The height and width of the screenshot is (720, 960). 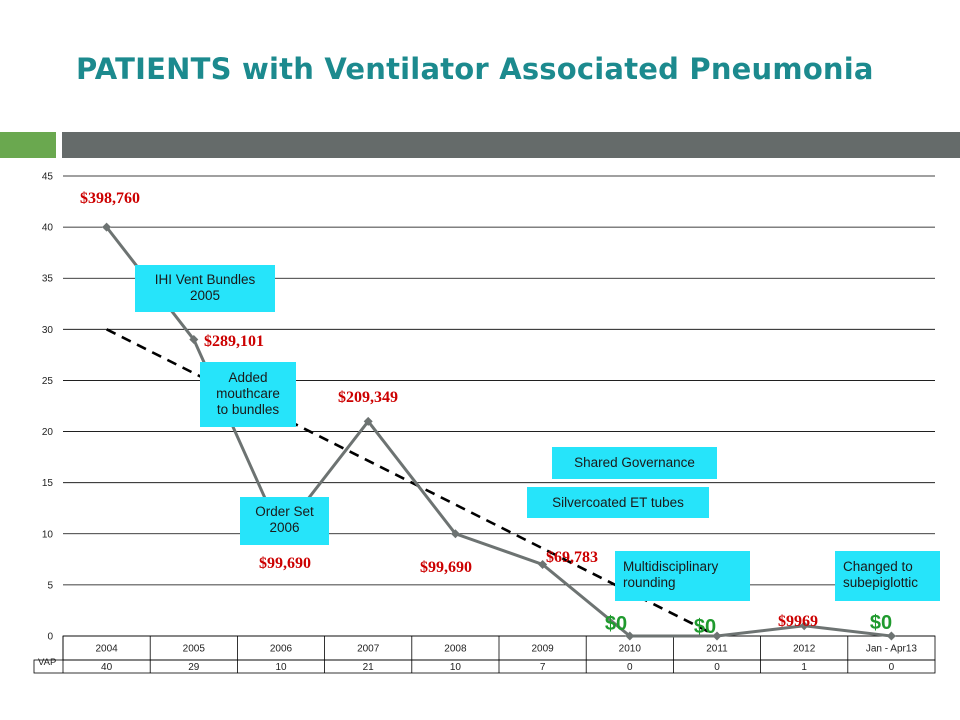 What do you see at coordinates (205, 295) in the screenshot?
I see `callout-line: 2005` at bounding box center [205, 295].